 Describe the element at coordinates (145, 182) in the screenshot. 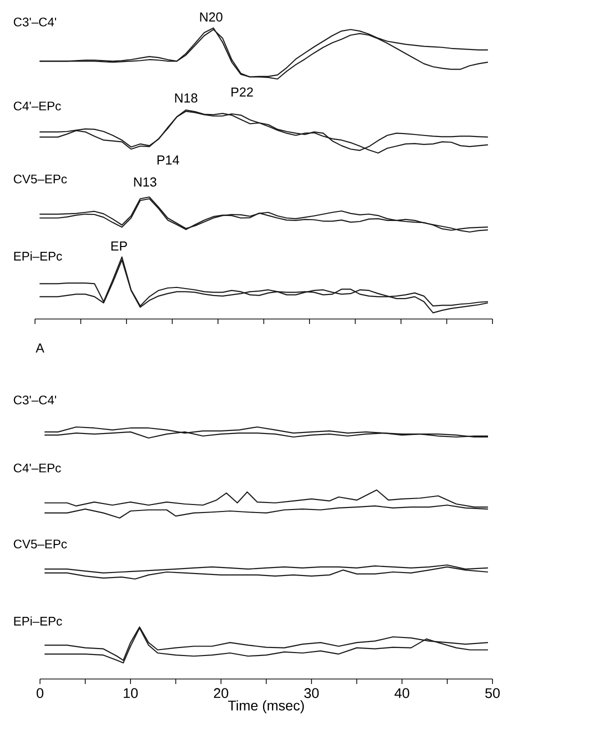

I see `text: N13` at that location.